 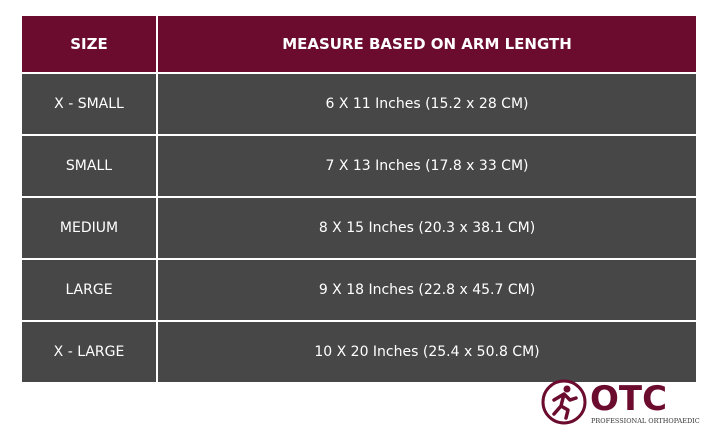 I want to click on row: SMALL 7 X 13 Inches (17.8 x 33 CM), so click(x=359, y=166).